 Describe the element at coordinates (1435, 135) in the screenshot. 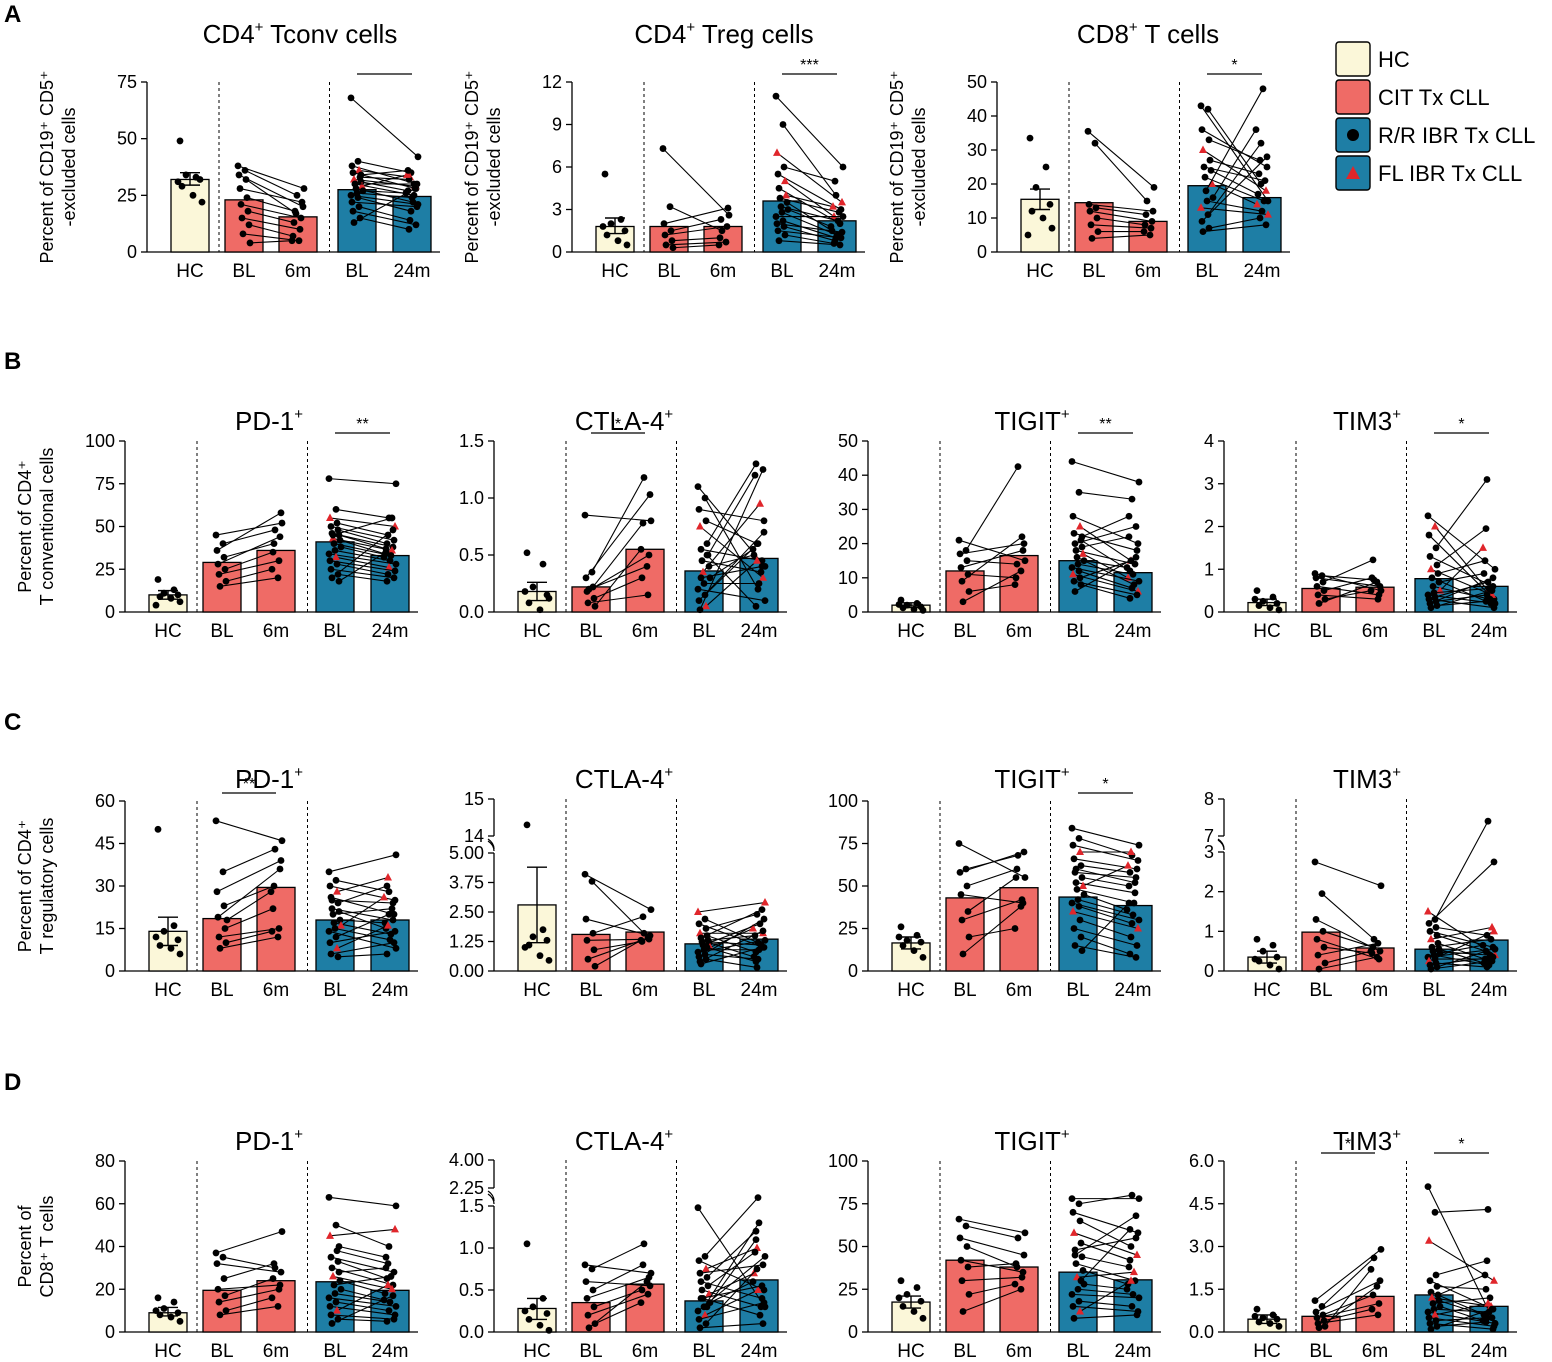

I see `legend-item-rr-ibr: R/R IBR Tx CLL` at that location.